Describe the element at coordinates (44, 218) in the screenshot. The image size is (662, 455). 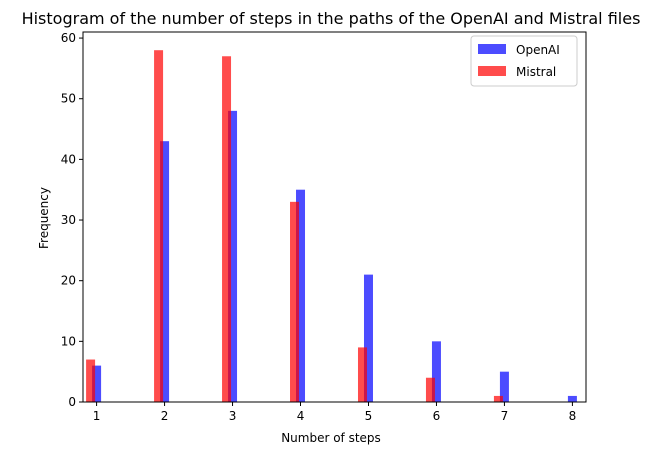
I see `y-axis-label: Frequency` at that location.